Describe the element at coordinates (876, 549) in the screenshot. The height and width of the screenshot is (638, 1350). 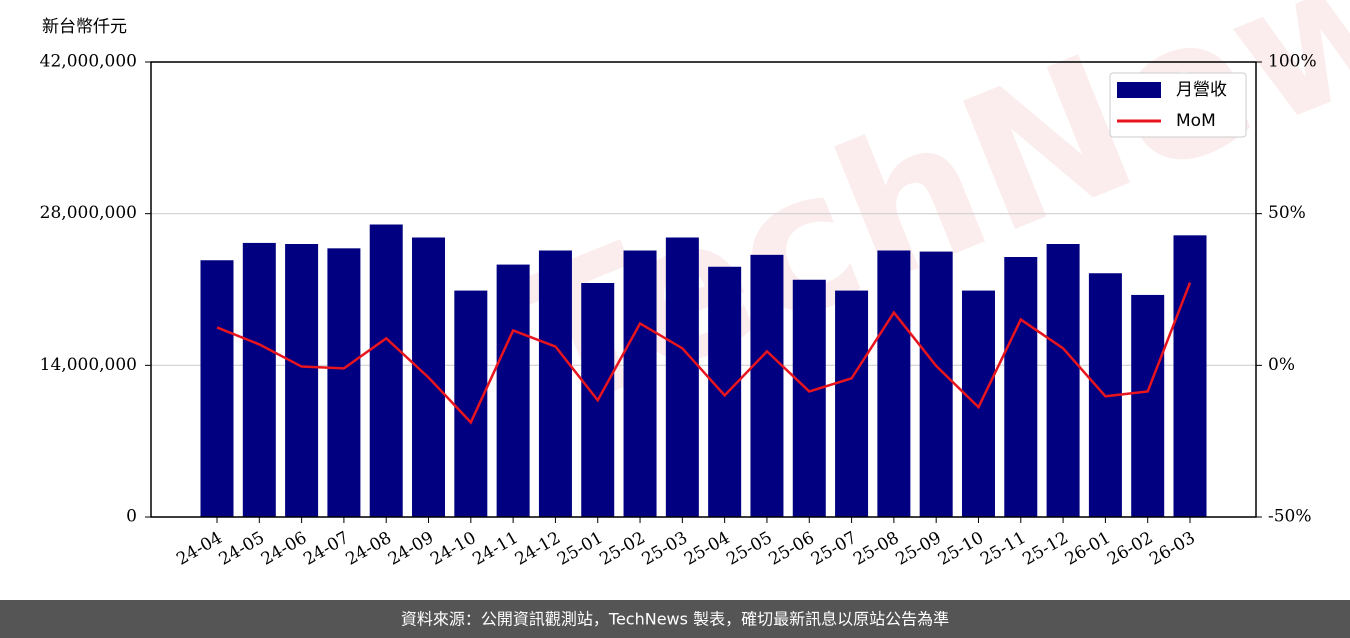
I see `x-tick-label: 25-08` at that location.